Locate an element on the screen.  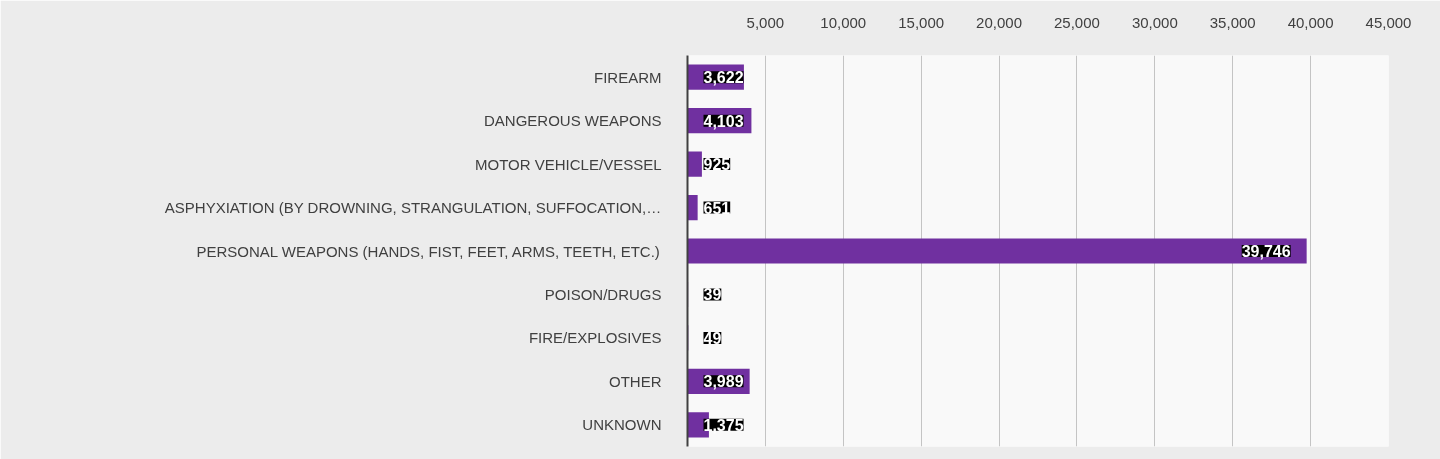
x-tick-label: 25,000 is located at coordinates (1077, 22).